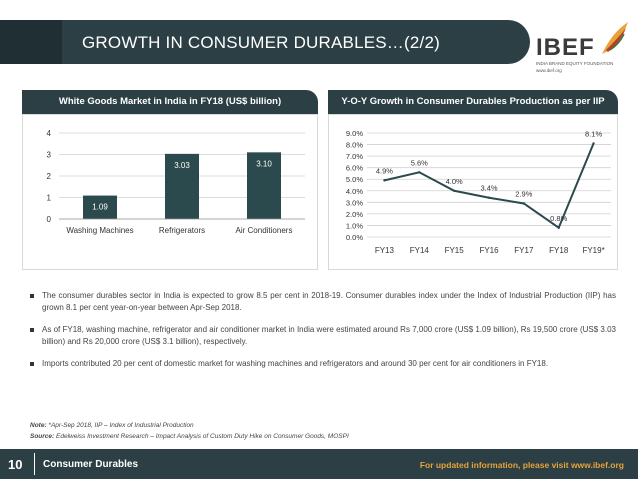 This screenshot has width=638, height=479. What do you see at coordinates (354, 214) in the screenshot?
I see `y-tick-label: 2.0%` at bounding box center [354, 214].